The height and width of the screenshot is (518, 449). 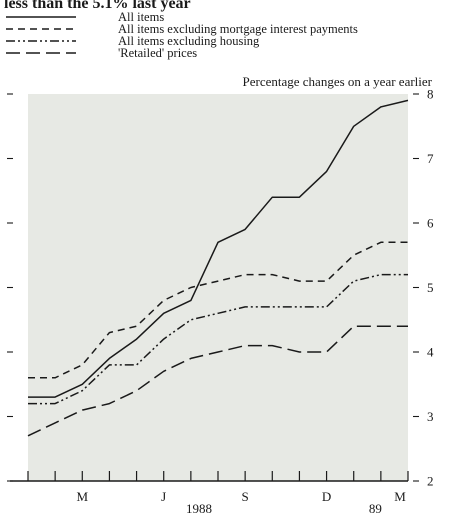 I want to click on x-tick-label: J, so click(x=163, y=496).